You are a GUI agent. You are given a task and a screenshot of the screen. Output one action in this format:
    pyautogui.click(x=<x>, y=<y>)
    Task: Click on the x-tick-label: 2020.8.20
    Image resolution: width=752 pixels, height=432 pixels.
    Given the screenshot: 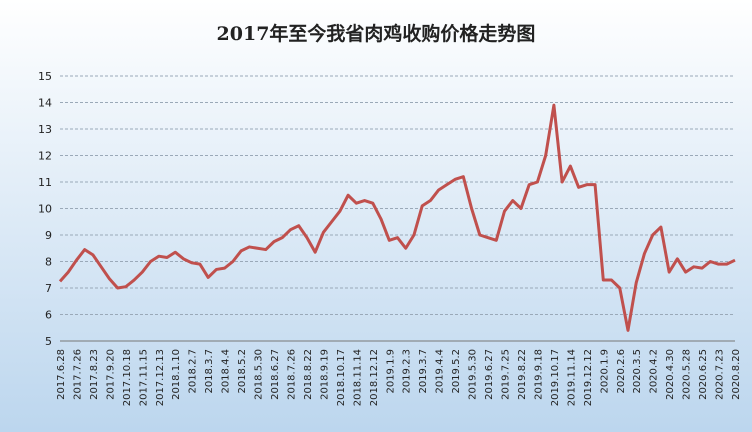 What is the action you would take?
    pyautogui.click(x=736, y=374)
    